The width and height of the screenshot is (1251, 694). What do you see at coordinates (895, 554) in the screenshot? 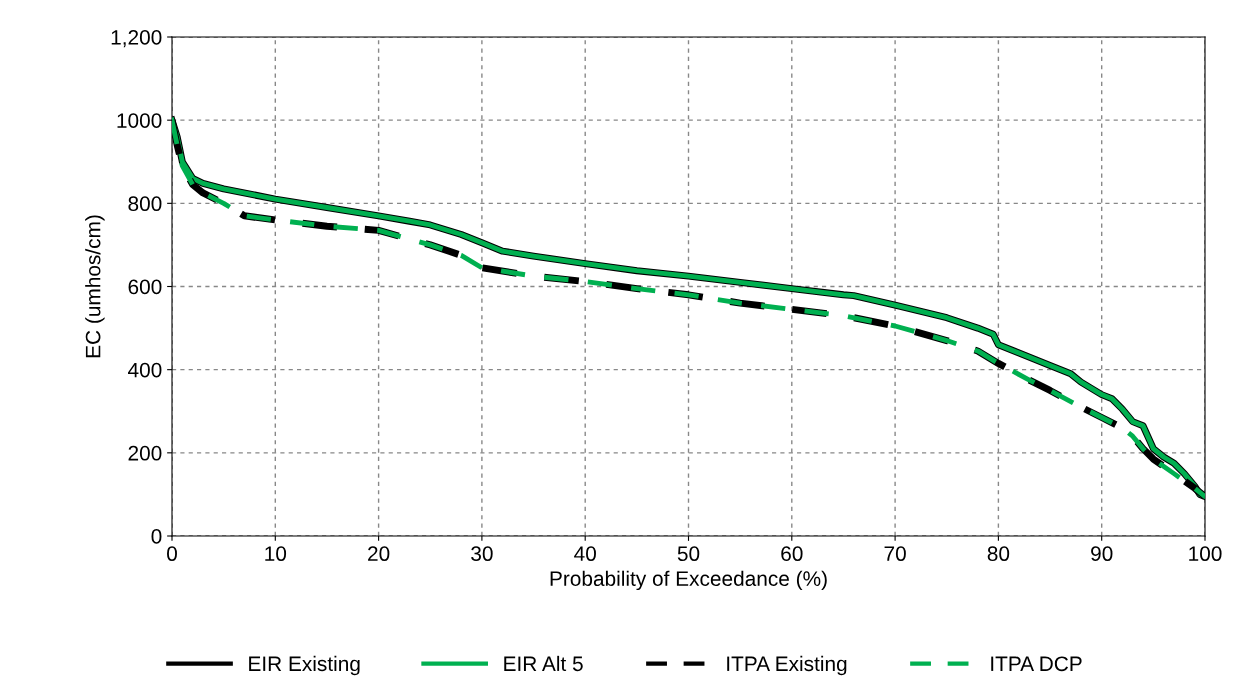
I see `x-tick-label: 70` at bounding box center [895, 554].